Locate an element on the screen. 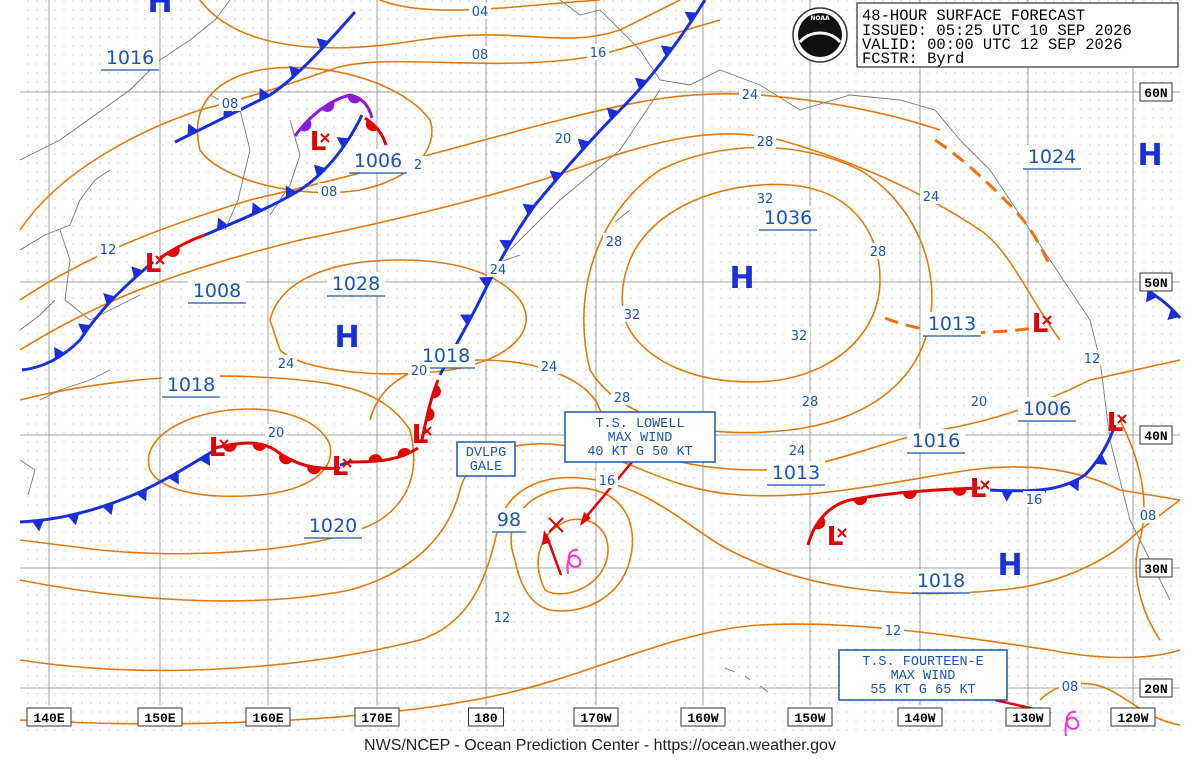 The height and width of the screenshot is (764, 1200). isobar-label: 12 is located at coordinates (502, 618).